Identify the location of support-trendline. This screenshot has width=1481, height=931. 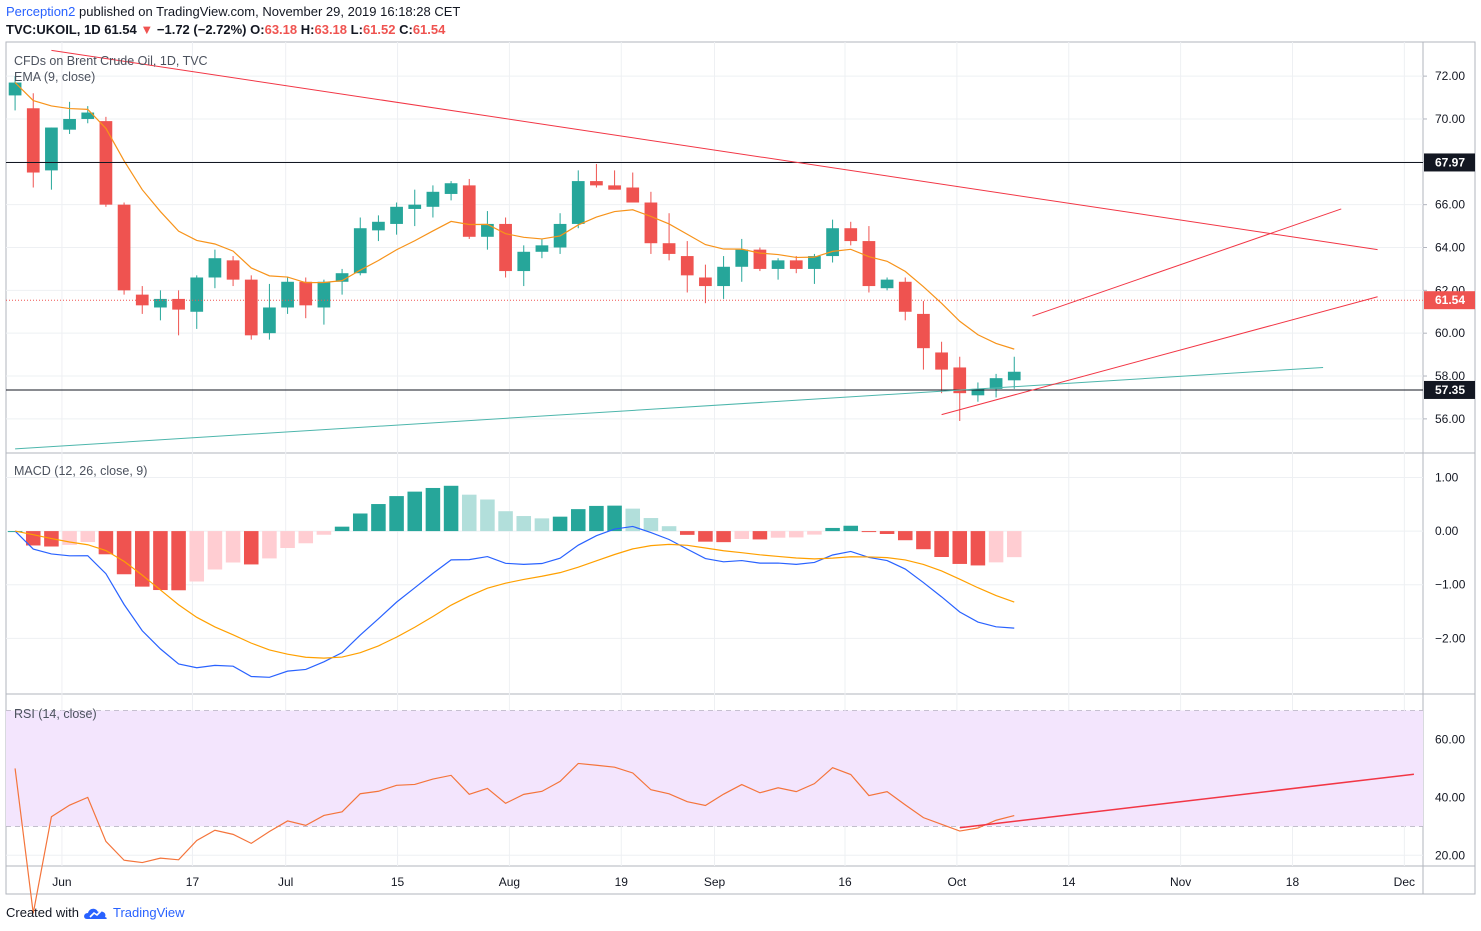
(669, 408).